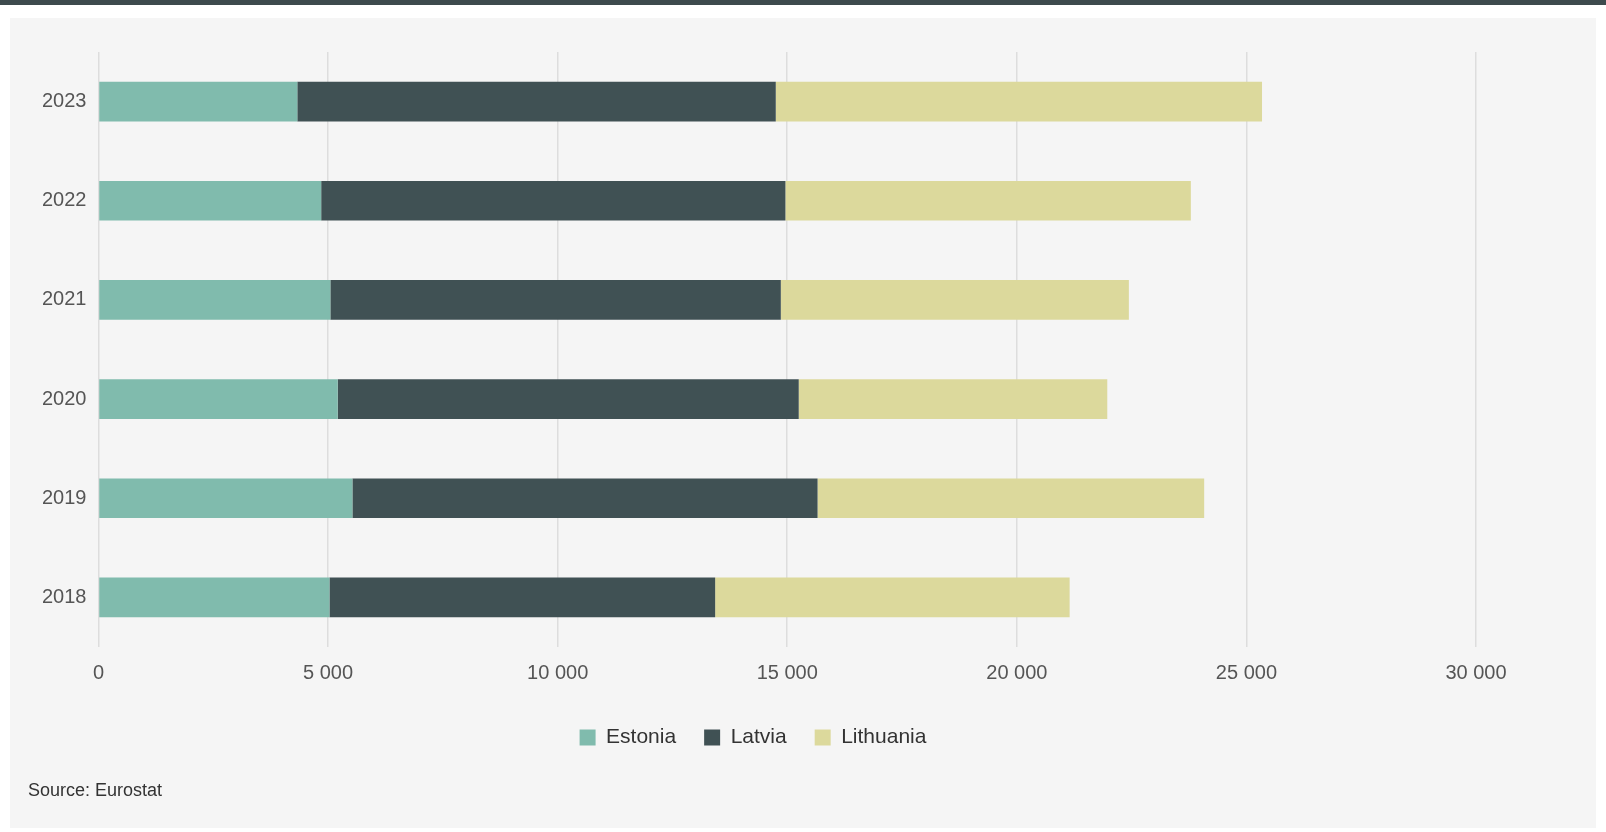  I want to click on x-tick-label: 10 000, so click(558, 671).